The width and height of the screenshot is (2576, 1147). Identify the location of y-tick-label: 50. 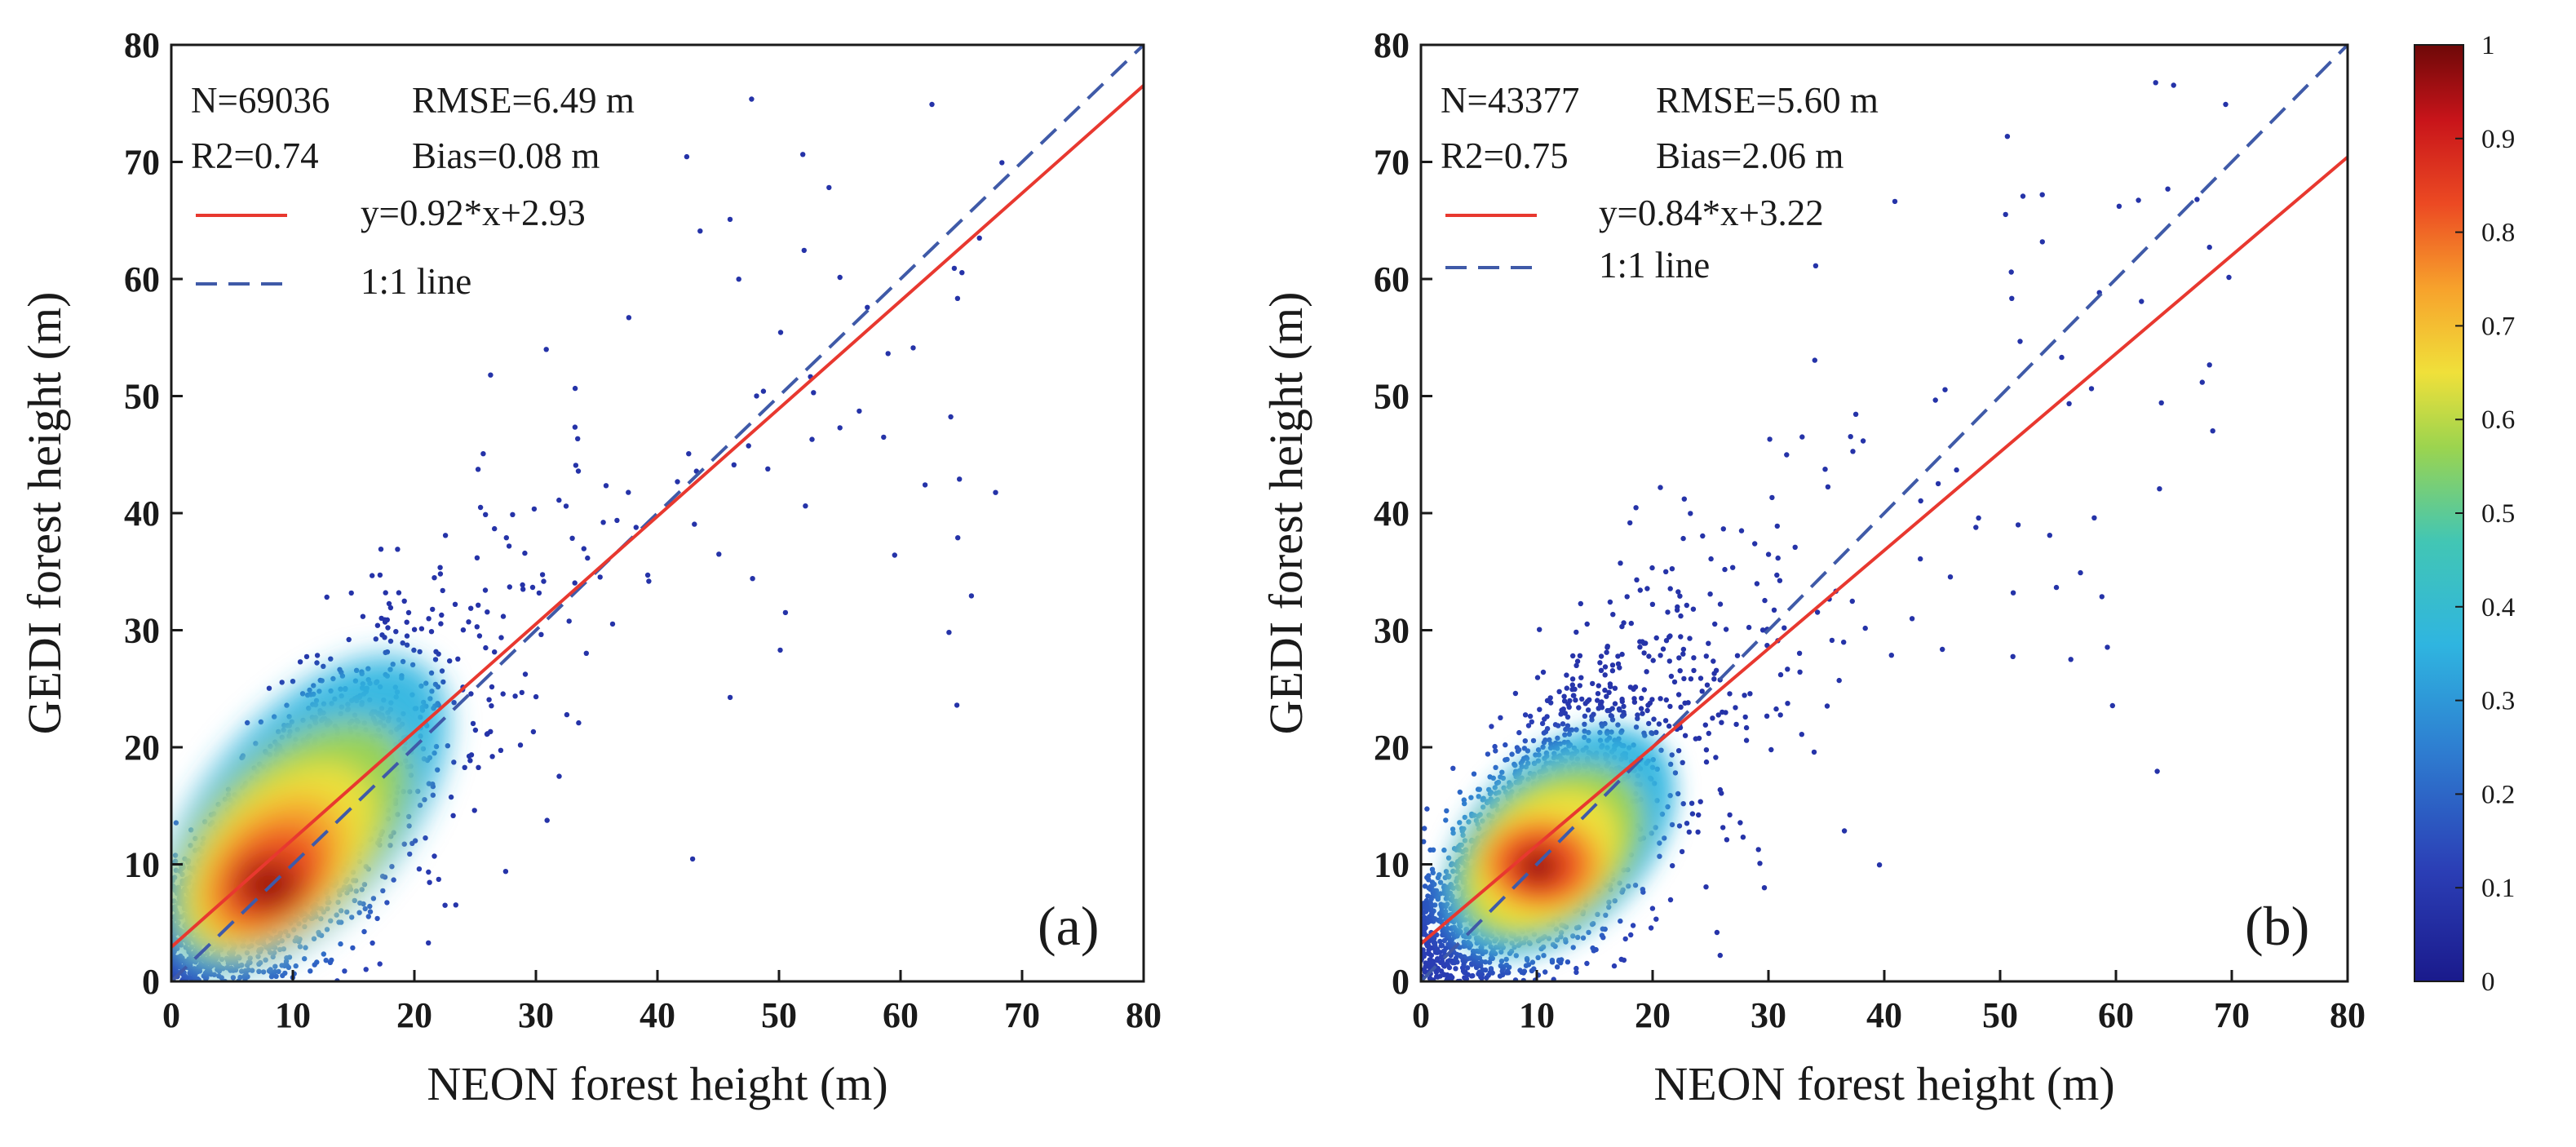
(142, 397).